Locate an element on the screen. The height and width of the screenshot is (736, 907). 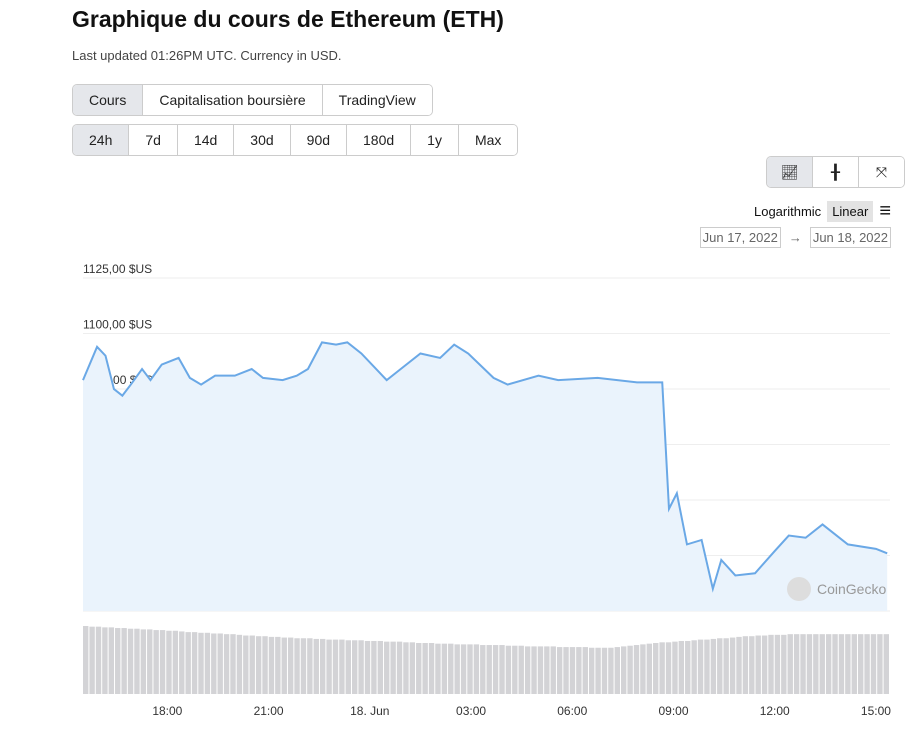
x-tick-label: 21:00 is located at coordinates (269, 711).